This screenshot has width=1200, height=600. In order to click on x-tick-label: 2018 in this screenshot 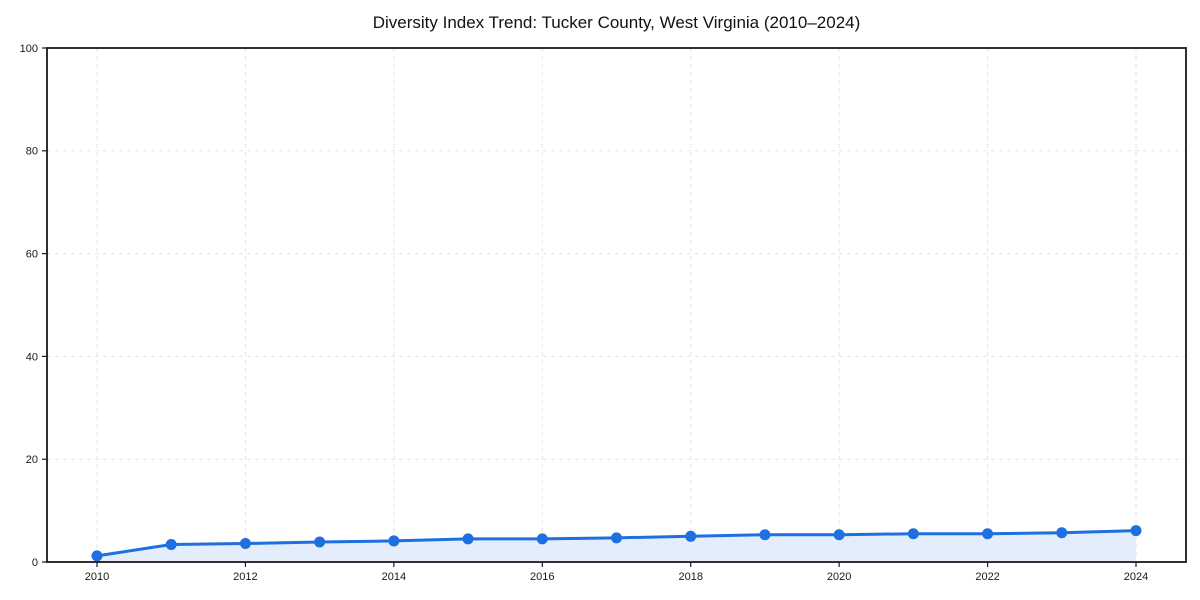, I will do `click(690, 577)`.